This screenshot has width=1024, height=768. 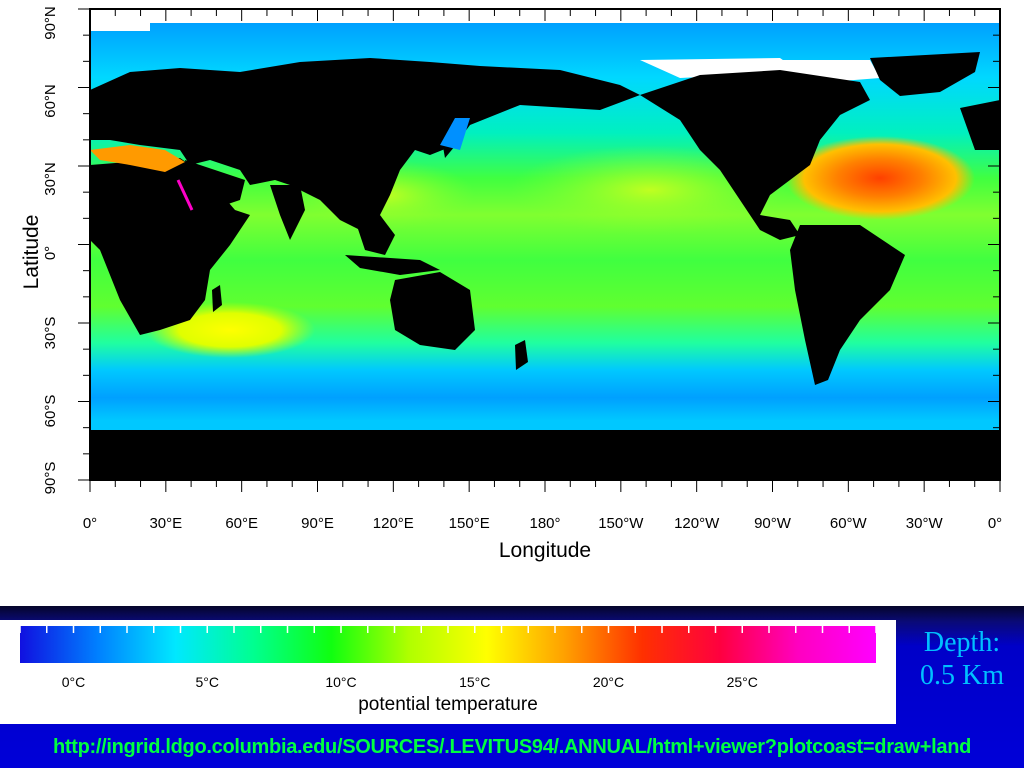 I want to click on colorbar-label: 25°C, so click(x=742, y=682).